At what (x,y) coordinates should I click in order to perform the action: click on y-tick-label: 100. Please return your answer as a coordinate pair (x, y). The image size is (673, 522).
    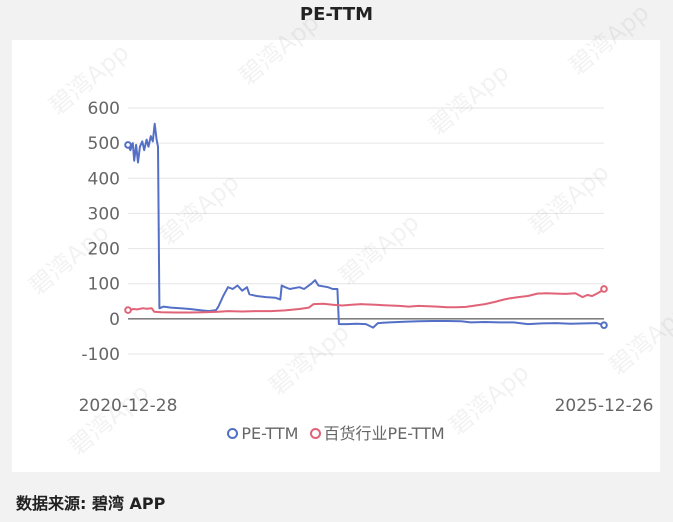
    Looking at the image, I should click on (104, 285).